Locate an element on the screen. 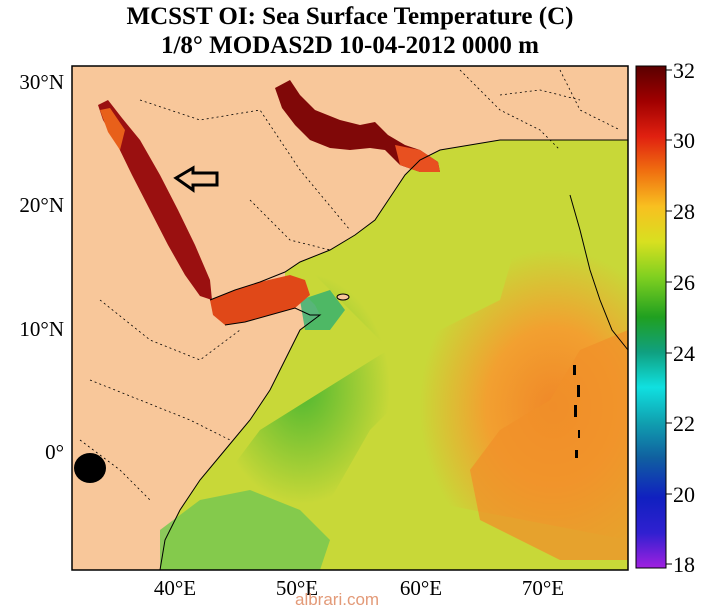 The image size is (709, 610). colorbar-label-32: 32 is located at coordinates (684, 70).